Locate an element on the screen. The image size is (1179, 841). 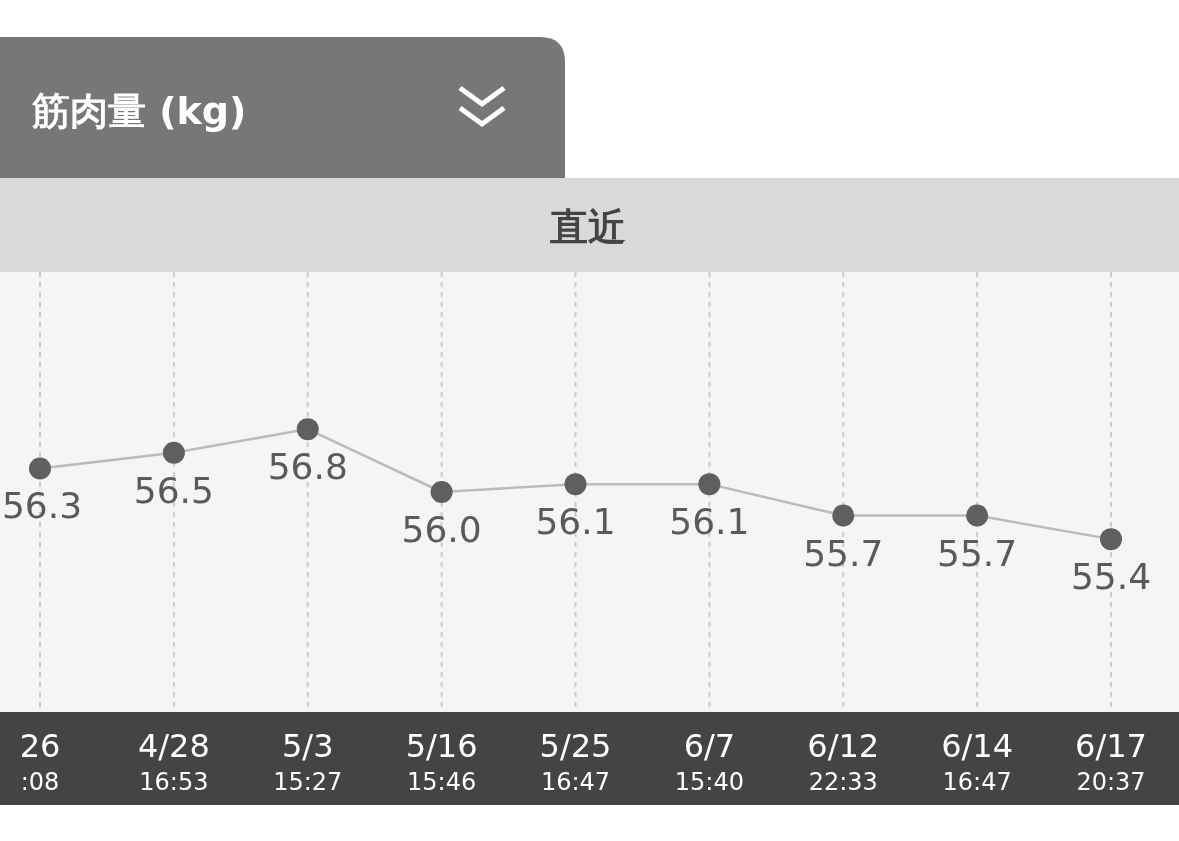
x-tick-label: 6/17 20:37 is located at coordinates (1111, 761).